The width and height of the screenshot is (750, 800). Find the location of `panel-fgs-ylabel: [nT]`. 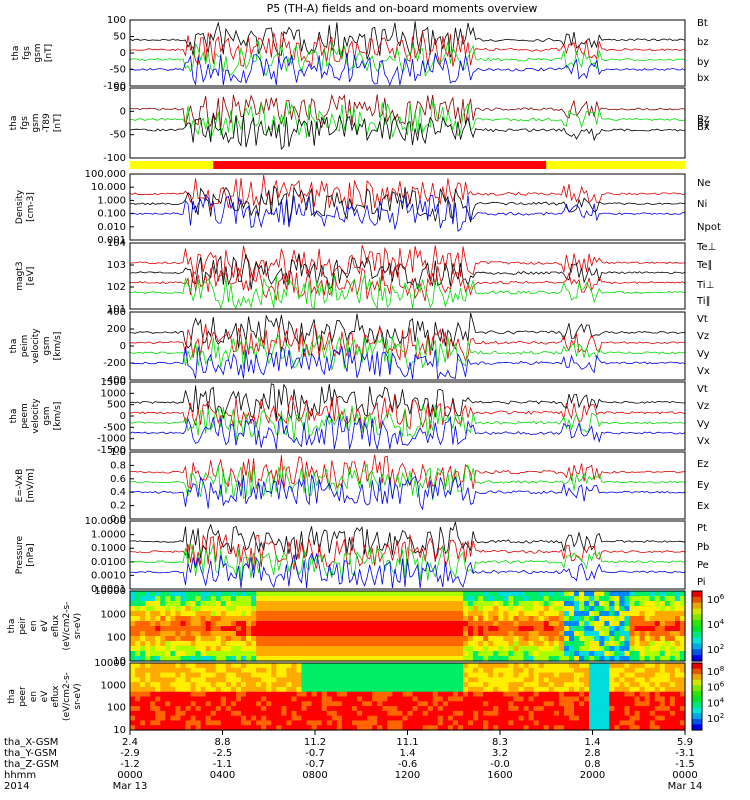

panel-fgs-ylabel: [nT] is located at coordinates (49, 53).